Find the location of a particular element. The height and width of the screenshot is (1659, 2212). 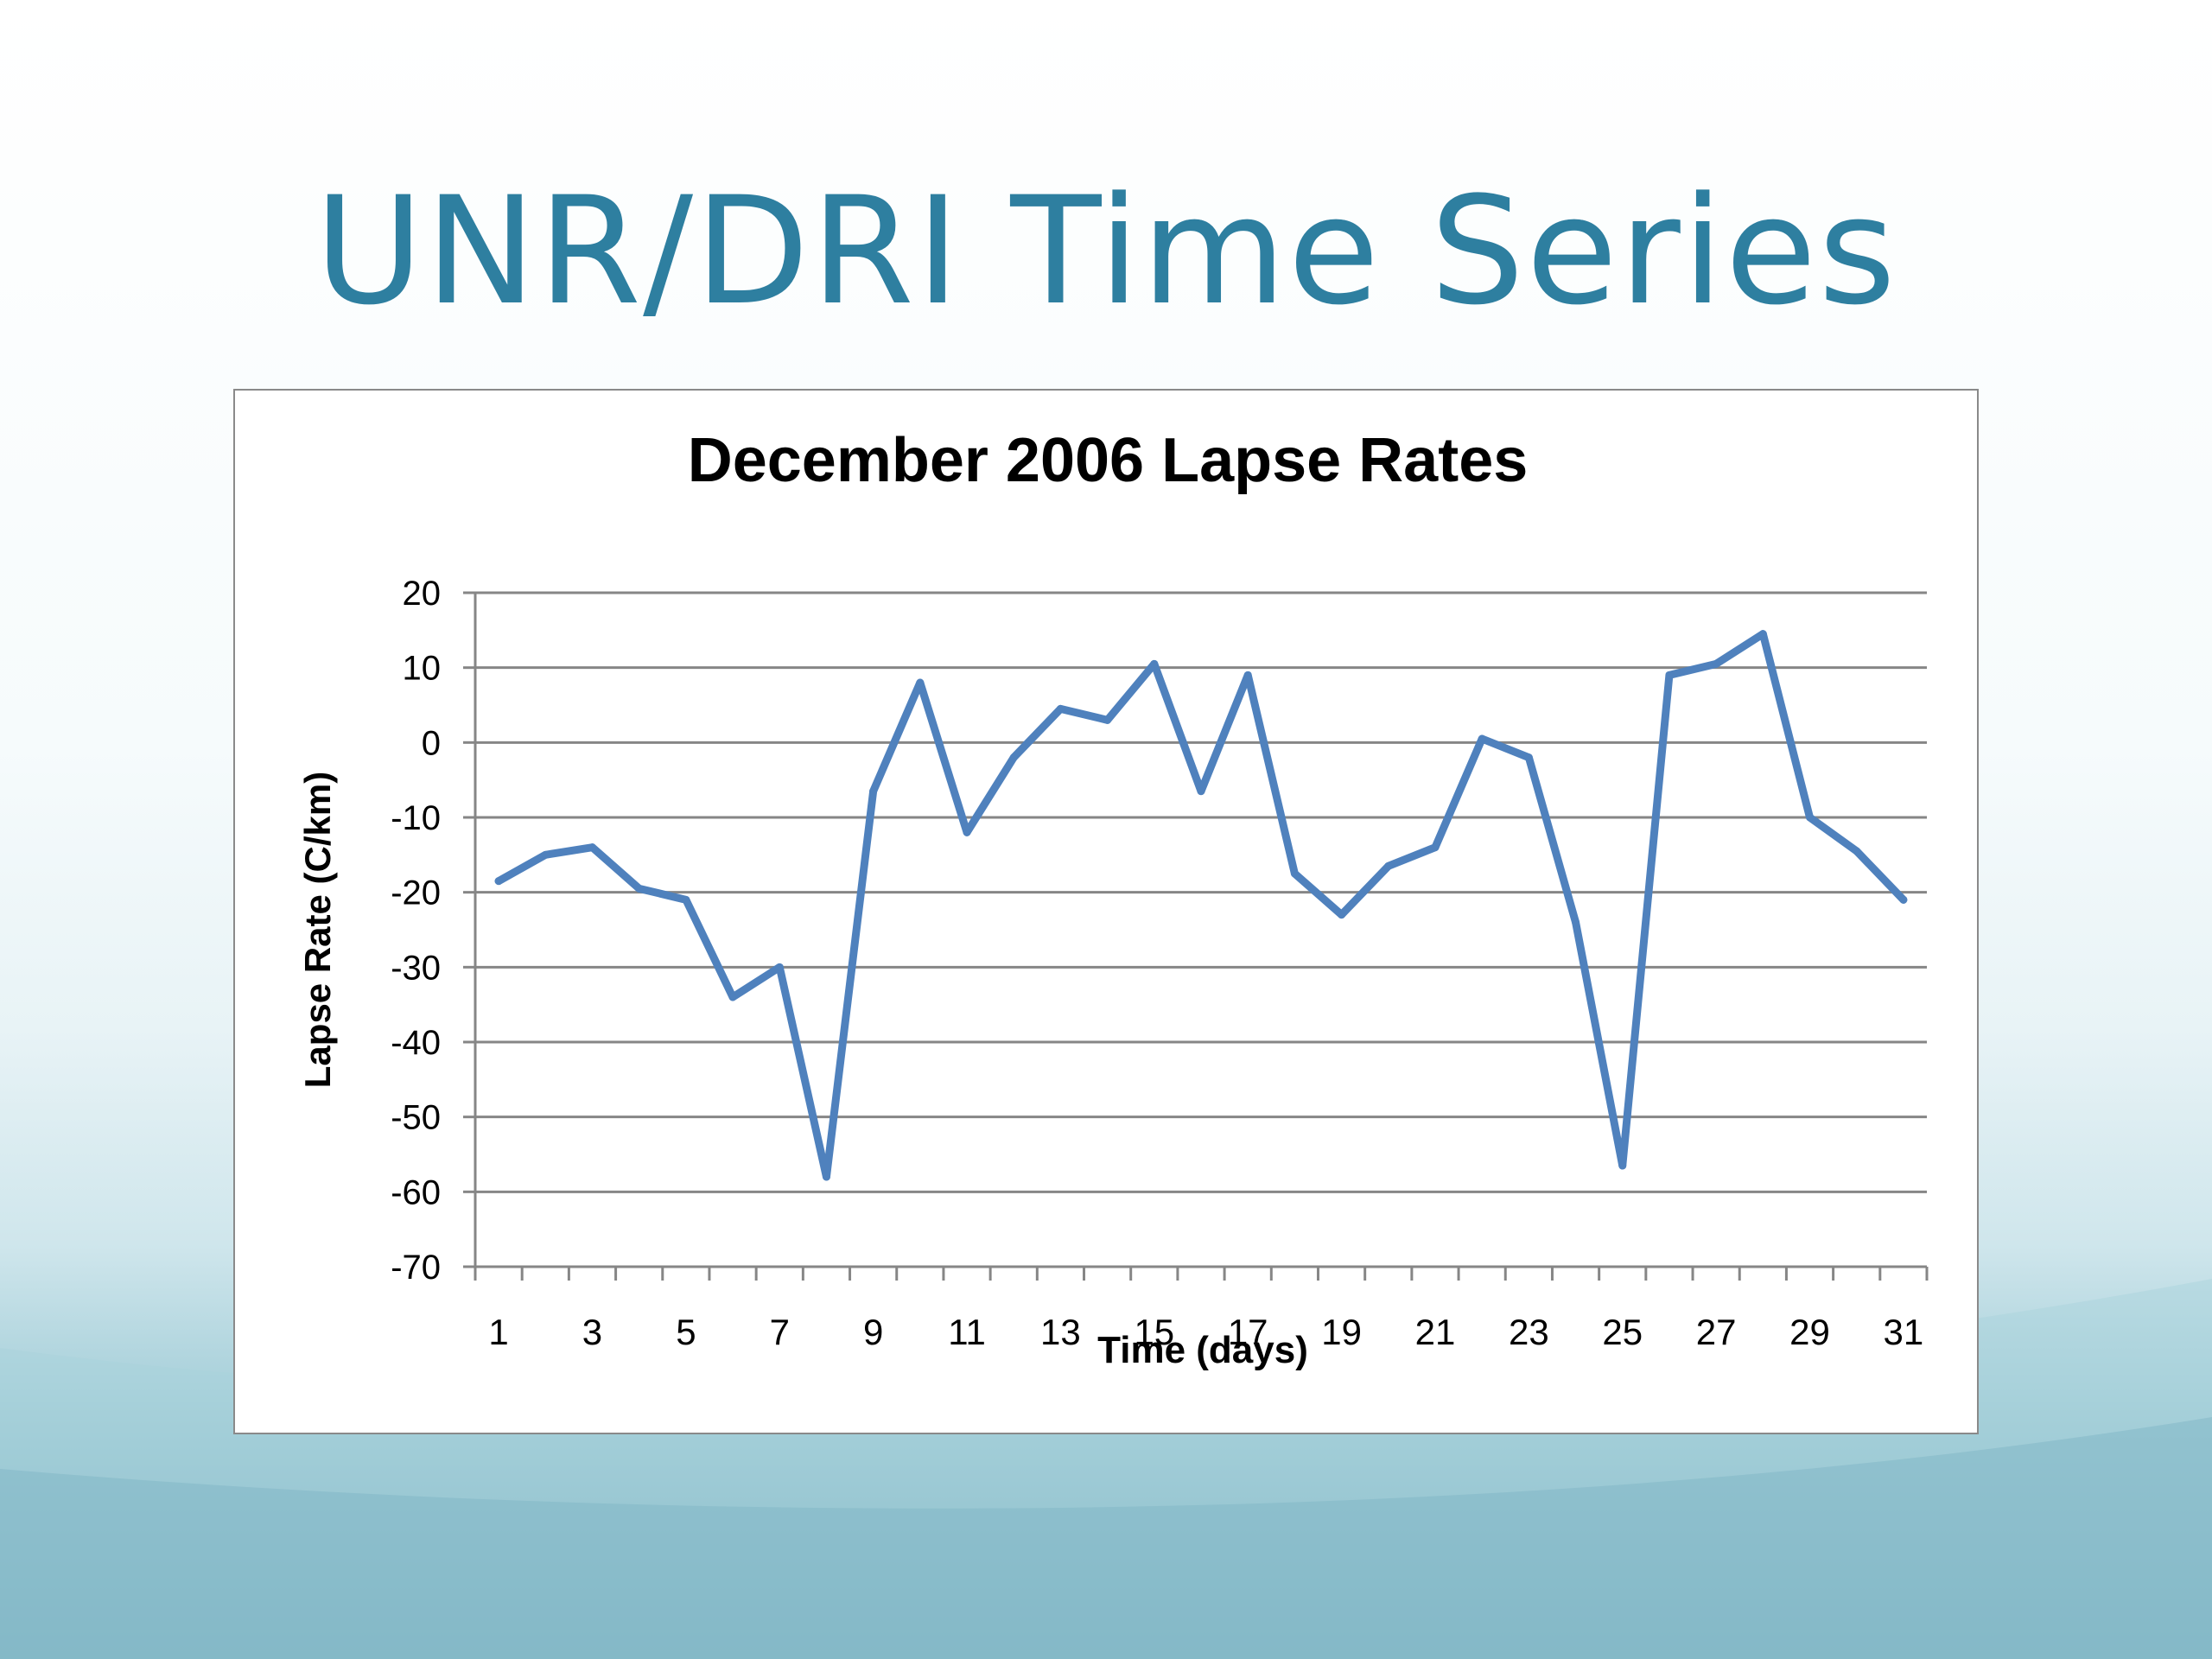

x-tick-label: 7 is located at coordinates (780, 1332).